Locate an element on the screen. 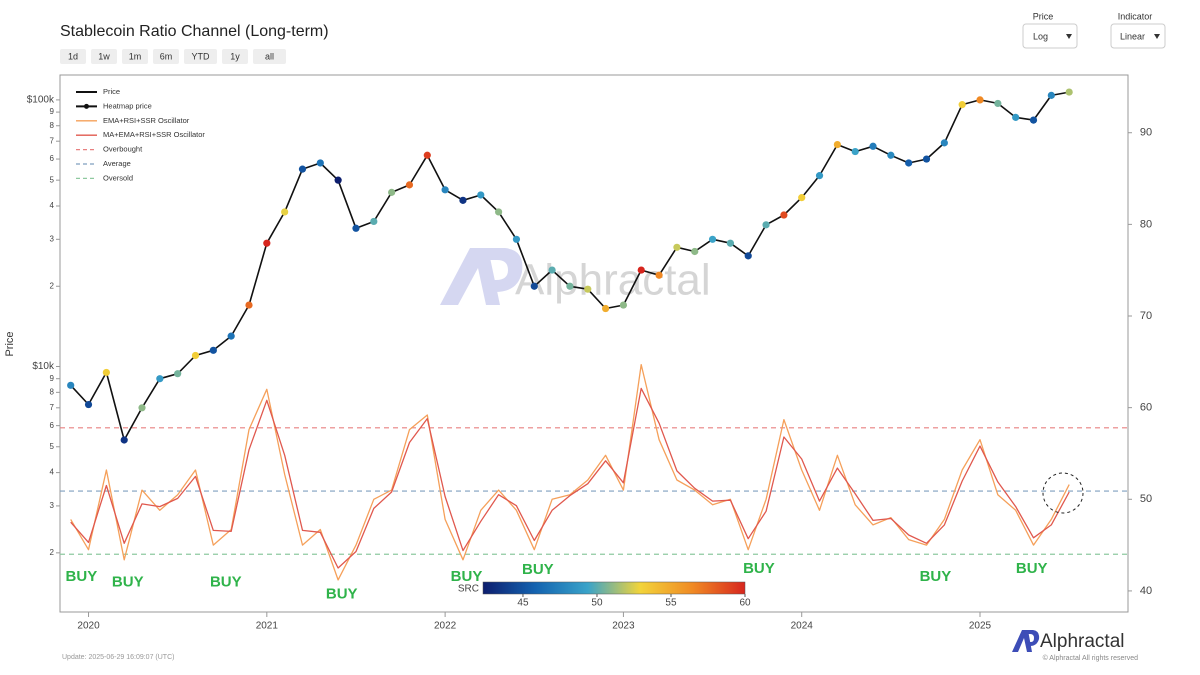  indicator-select is located at coordinates (1138, 36).